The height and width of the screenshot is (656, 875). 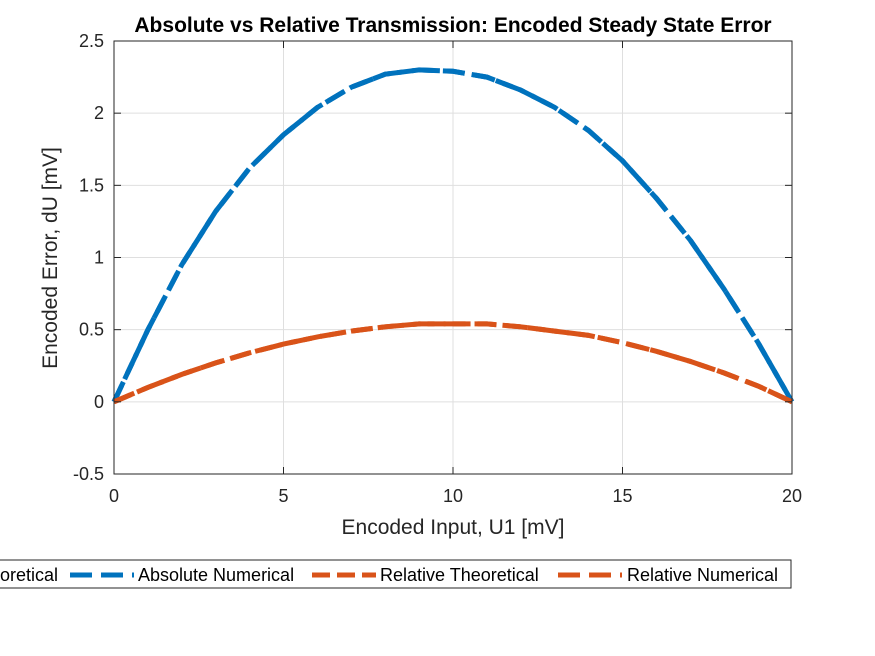 What do you see at coordinates (99, 113) in the screenshot?
I see `y-tick-label: 2` at bounding box center [99, 113].